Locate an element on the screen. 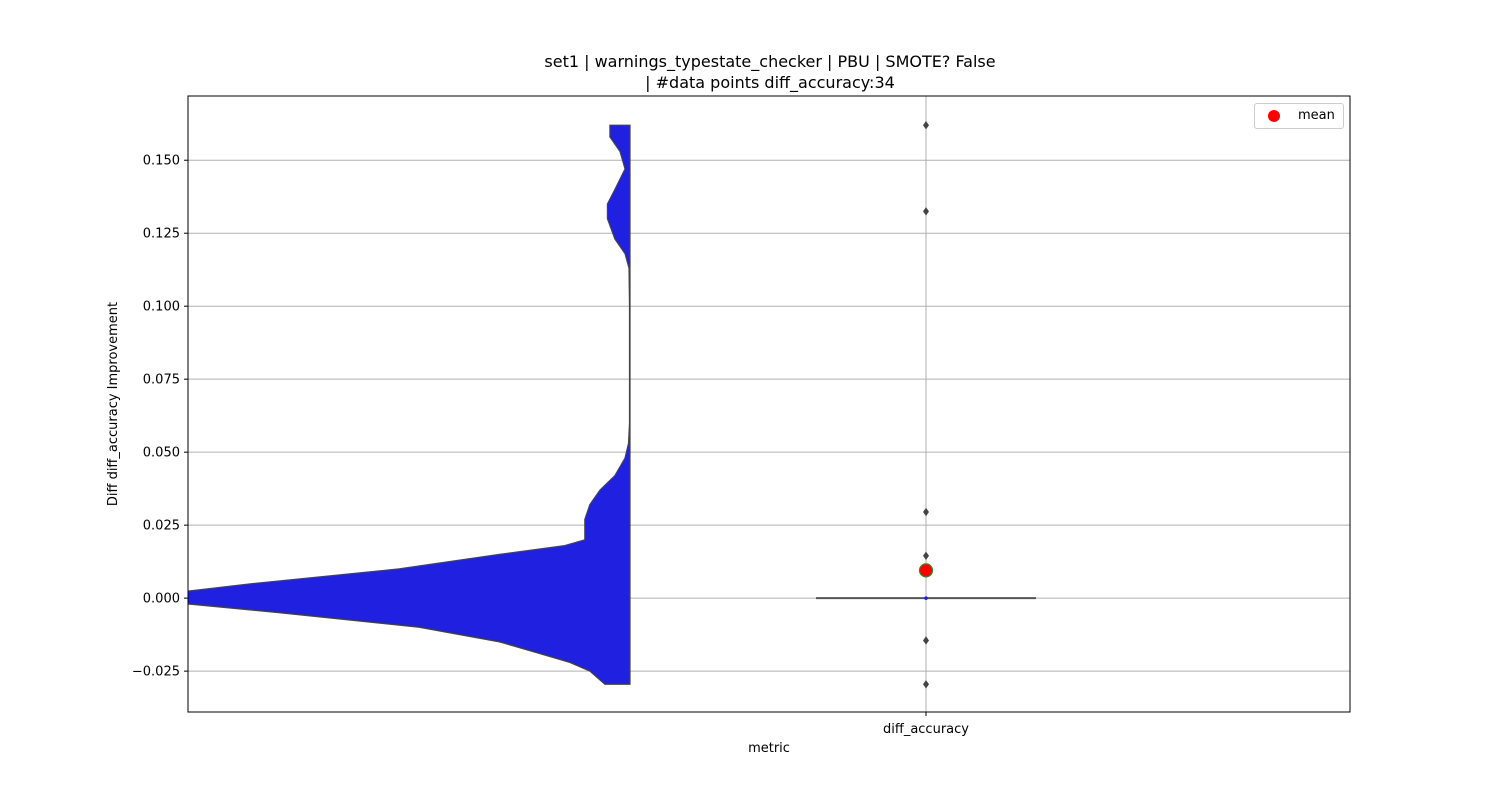 The image size is (1500, 800). y-tick-label-7: 0.150 is located at coordinates (161, 161).